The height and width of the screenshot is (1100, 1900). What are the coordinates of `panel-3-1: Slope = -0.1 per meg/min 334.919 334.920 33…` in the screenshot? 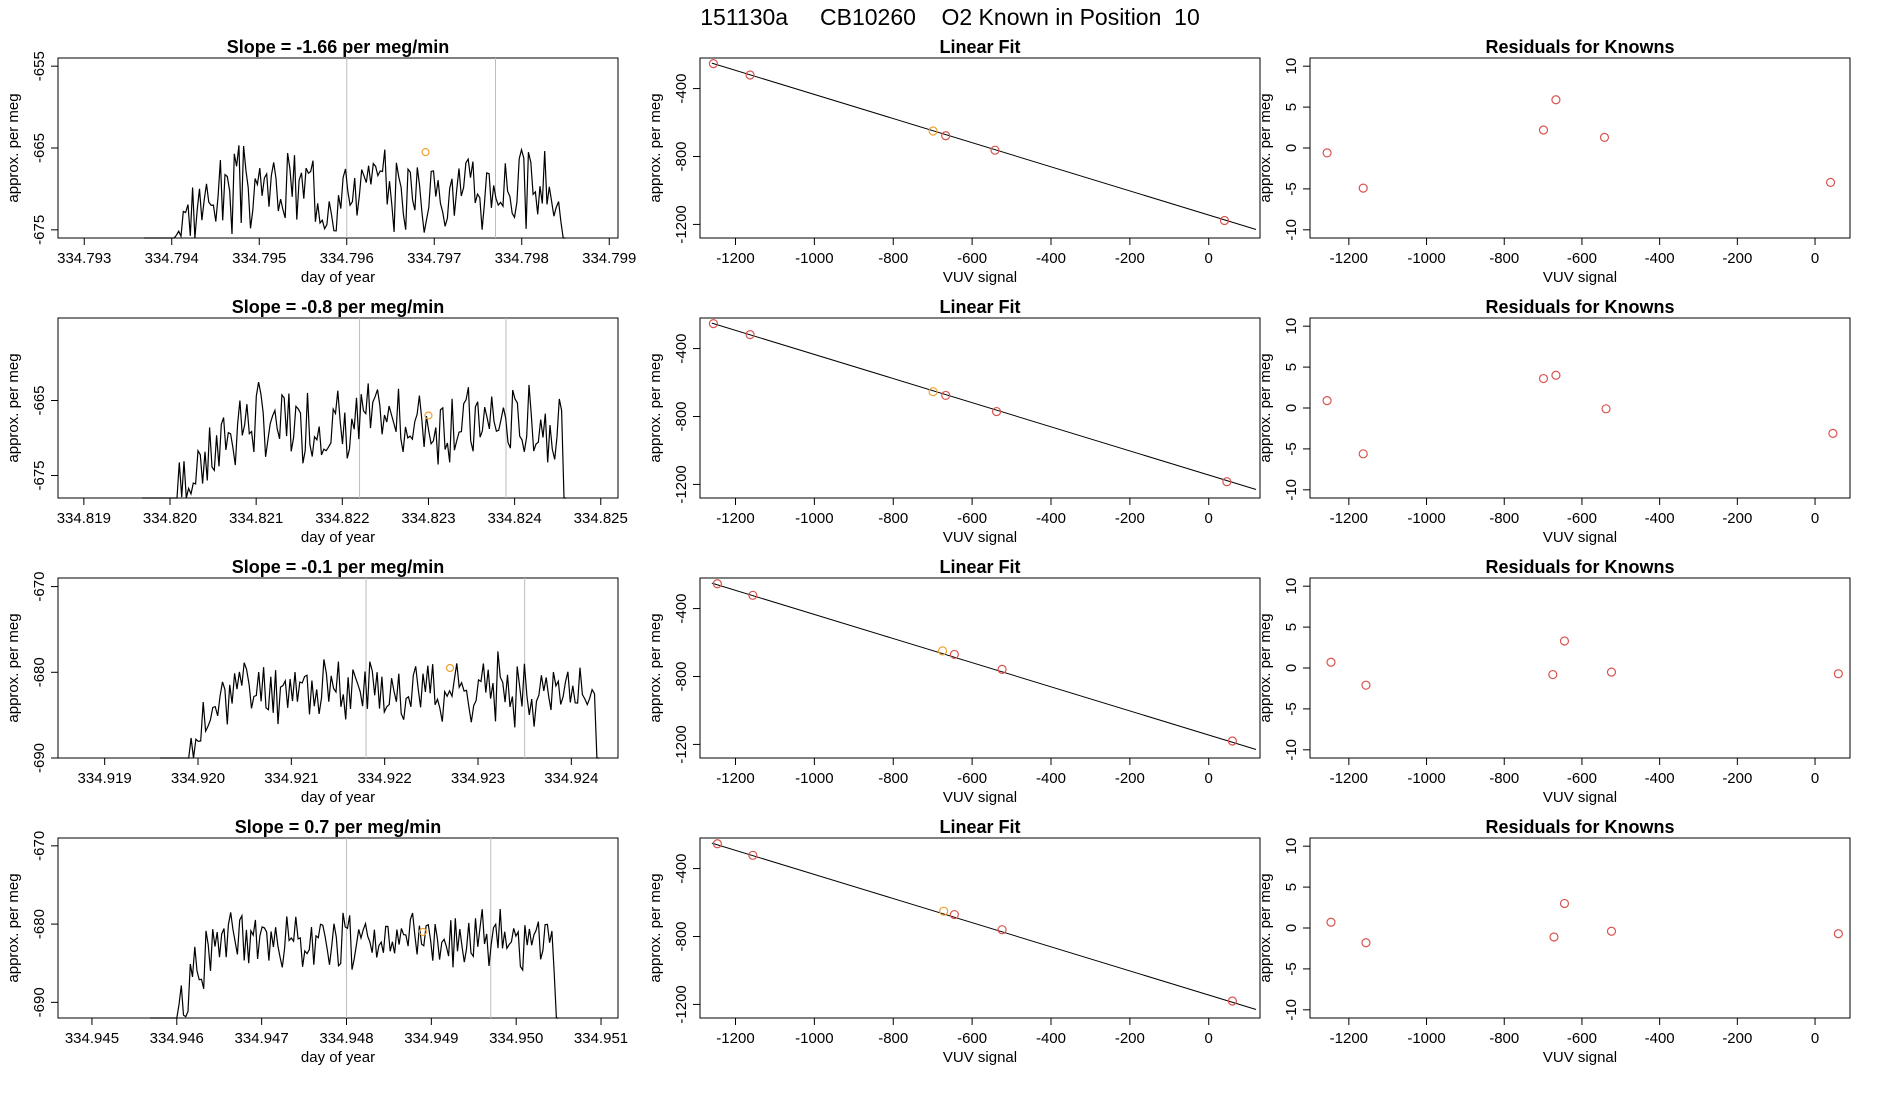 It's located at (312, 681).